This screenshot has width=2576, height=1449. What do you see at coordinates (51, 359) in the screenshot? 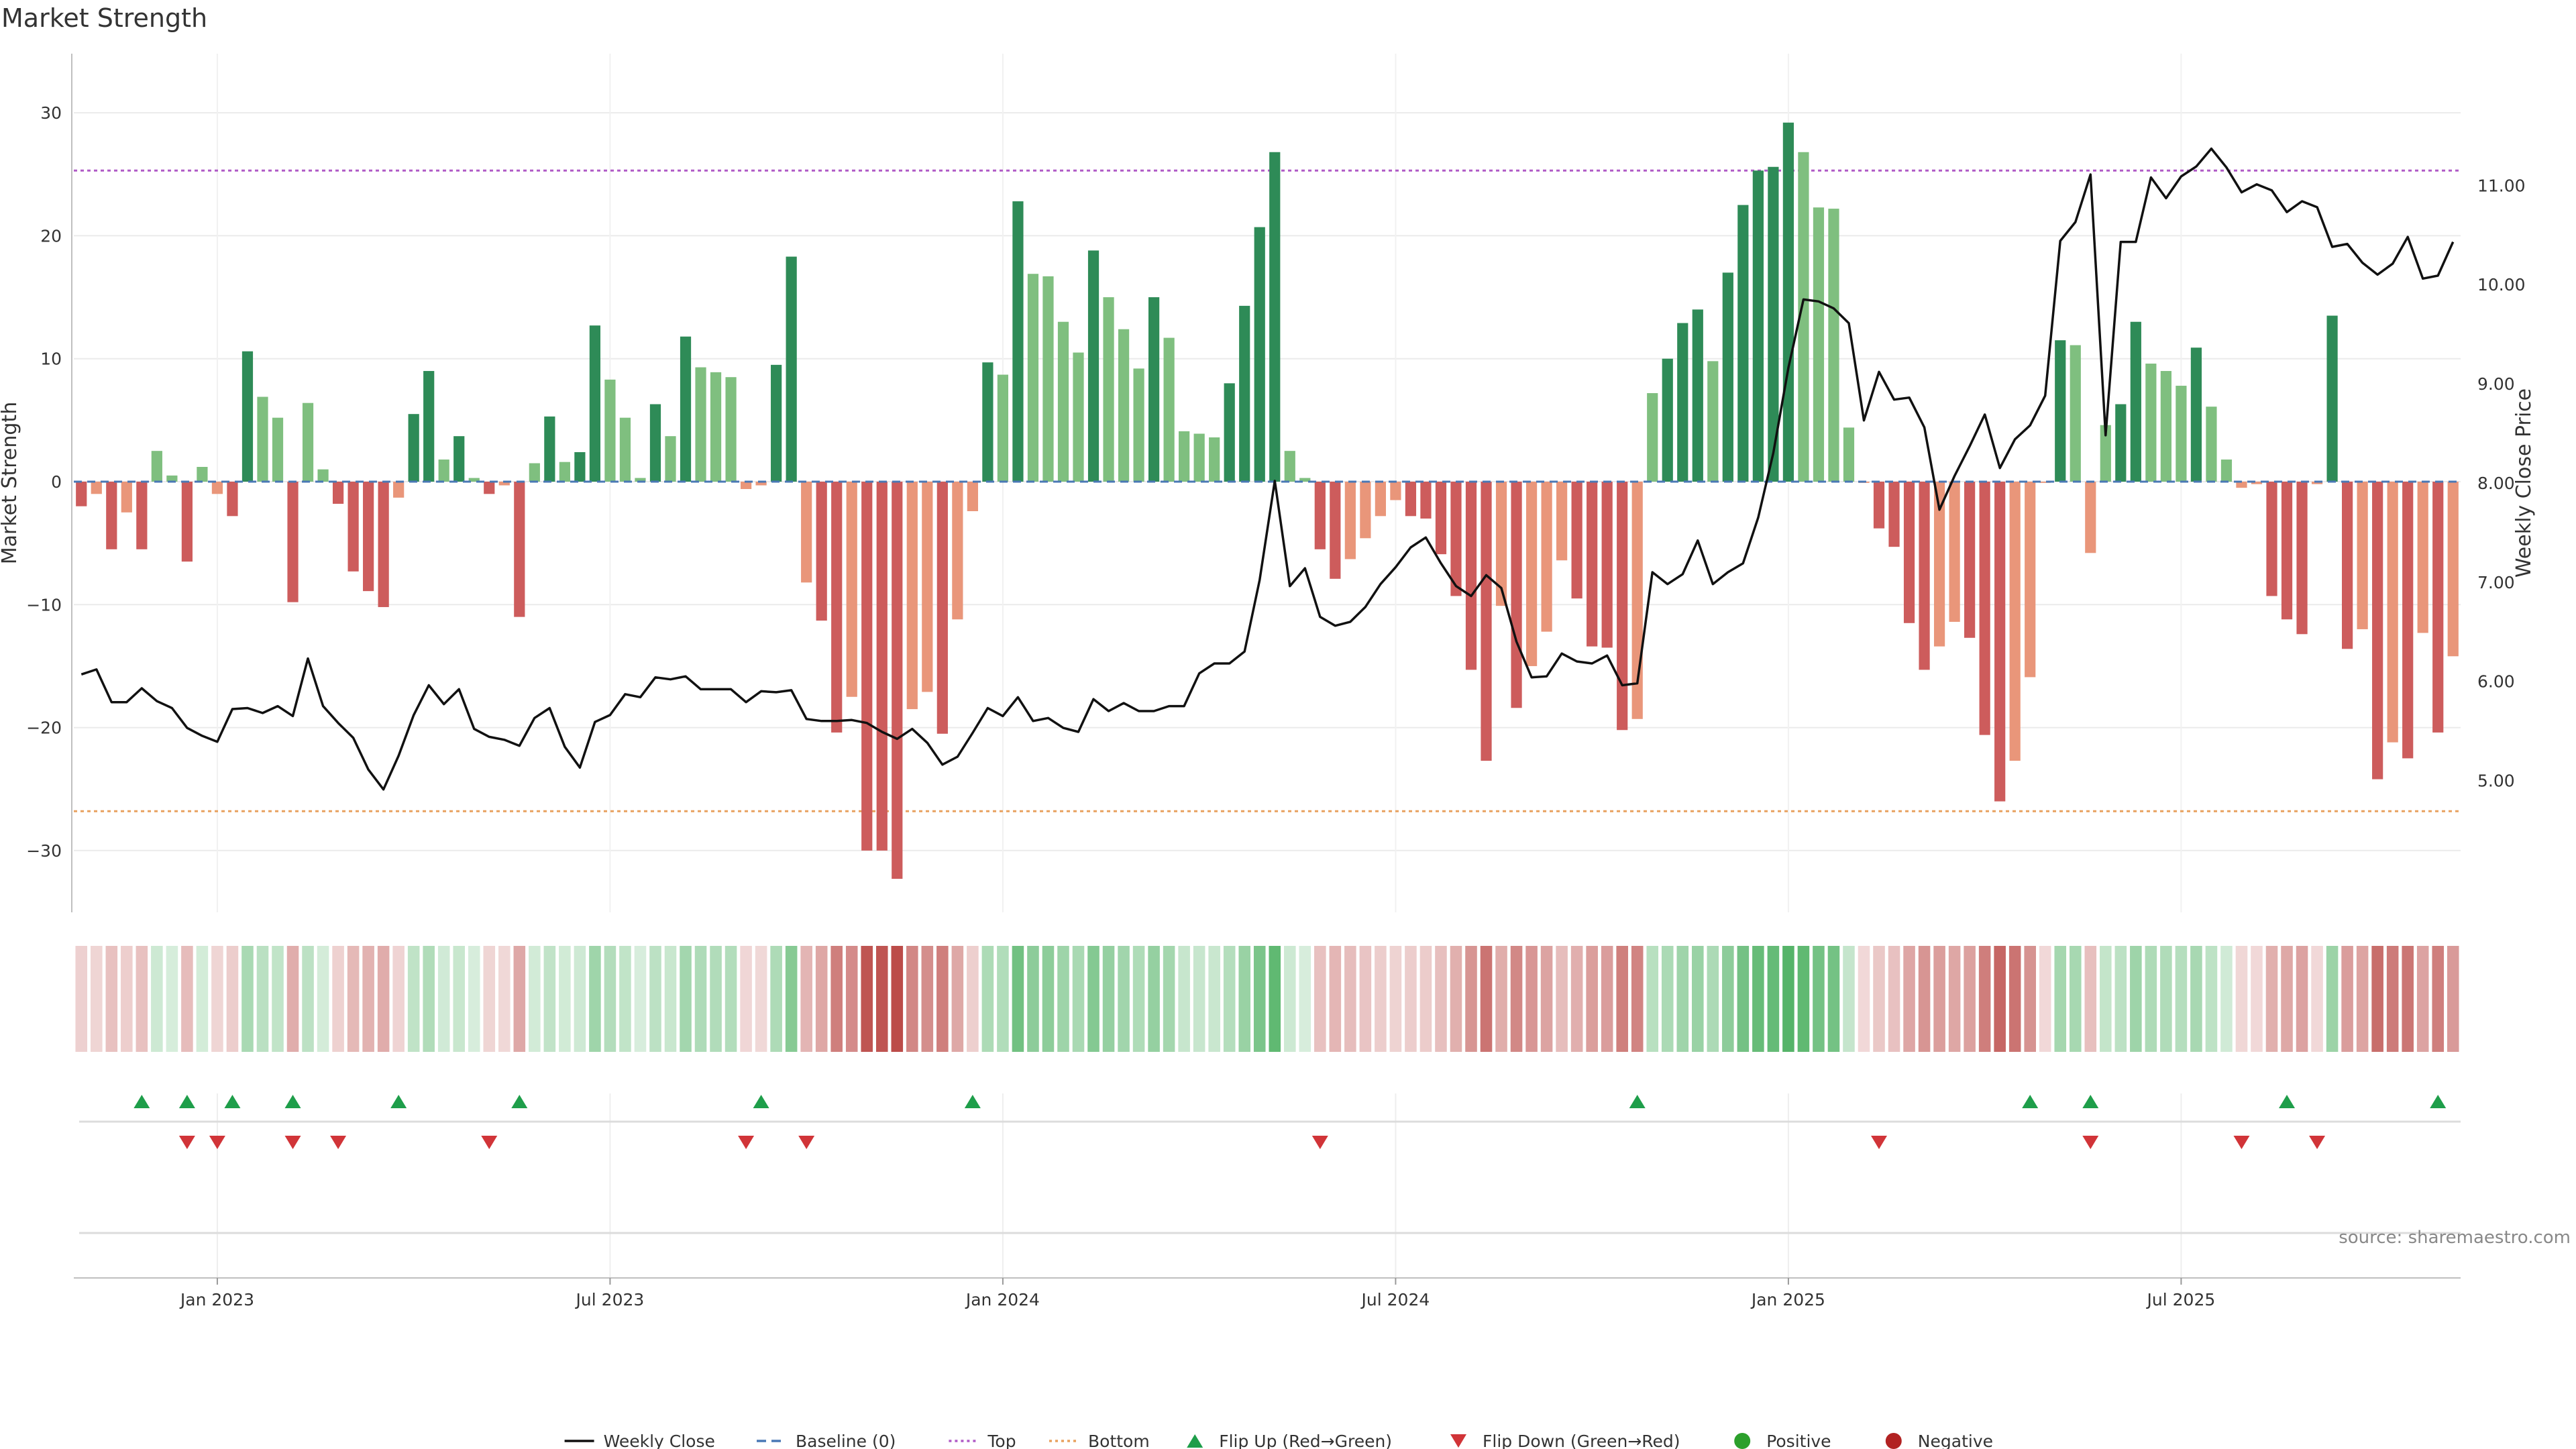
I see `y-tick-label: 10` at bounding box center [51, 359].